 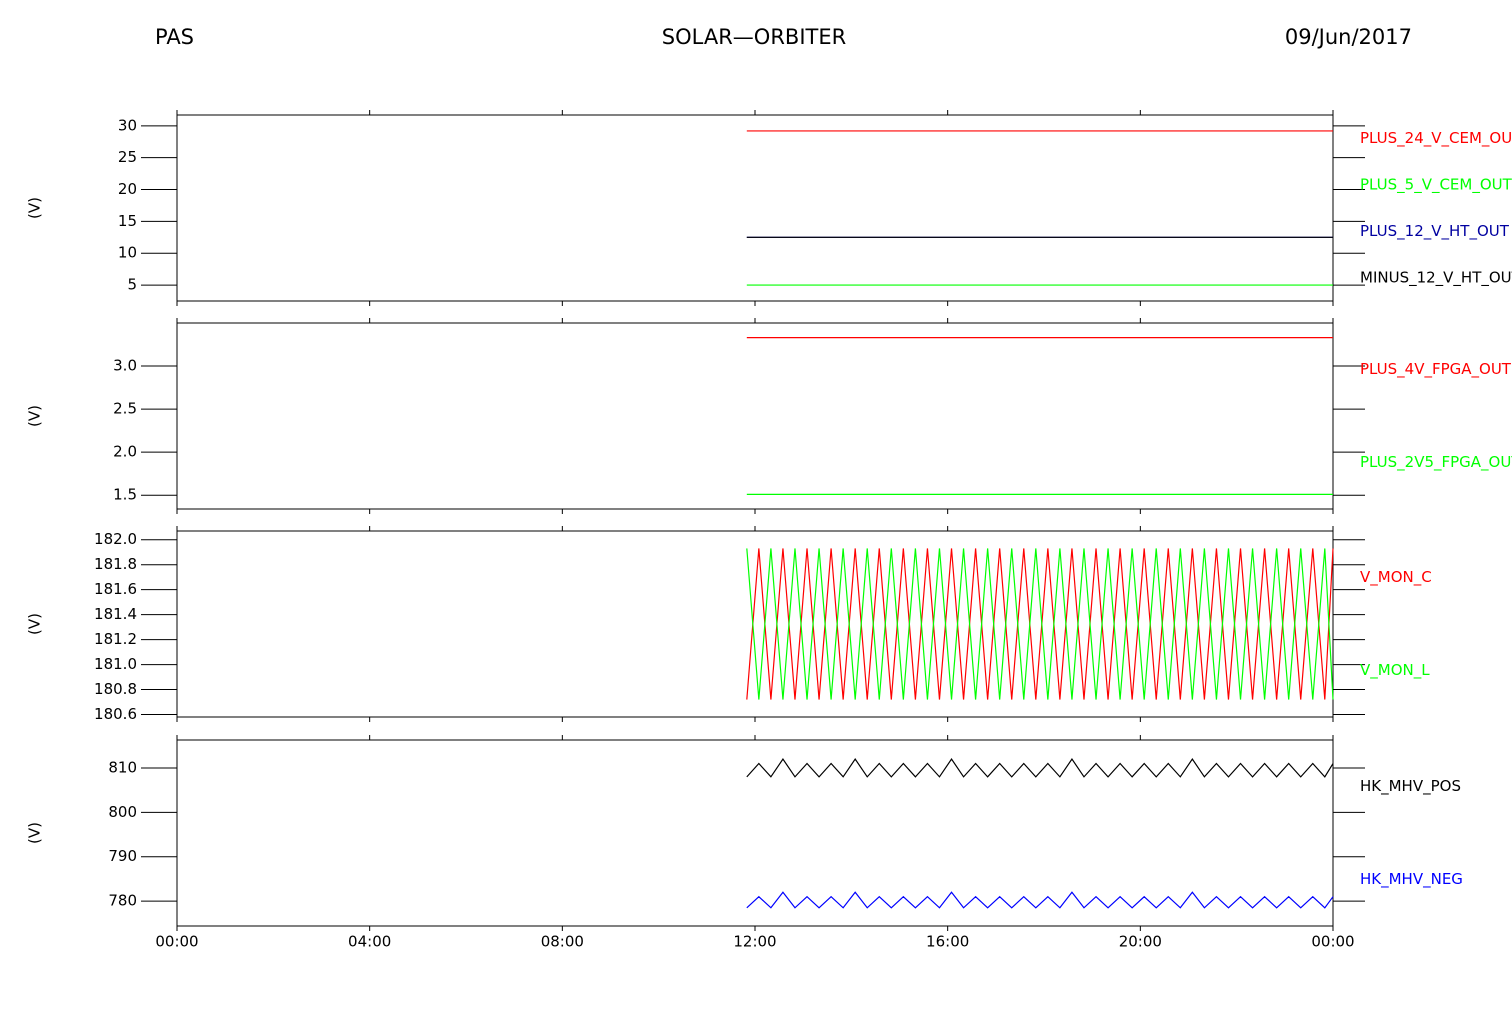 I want to click on y-tick-label: 5, so click(x=132, y=285).